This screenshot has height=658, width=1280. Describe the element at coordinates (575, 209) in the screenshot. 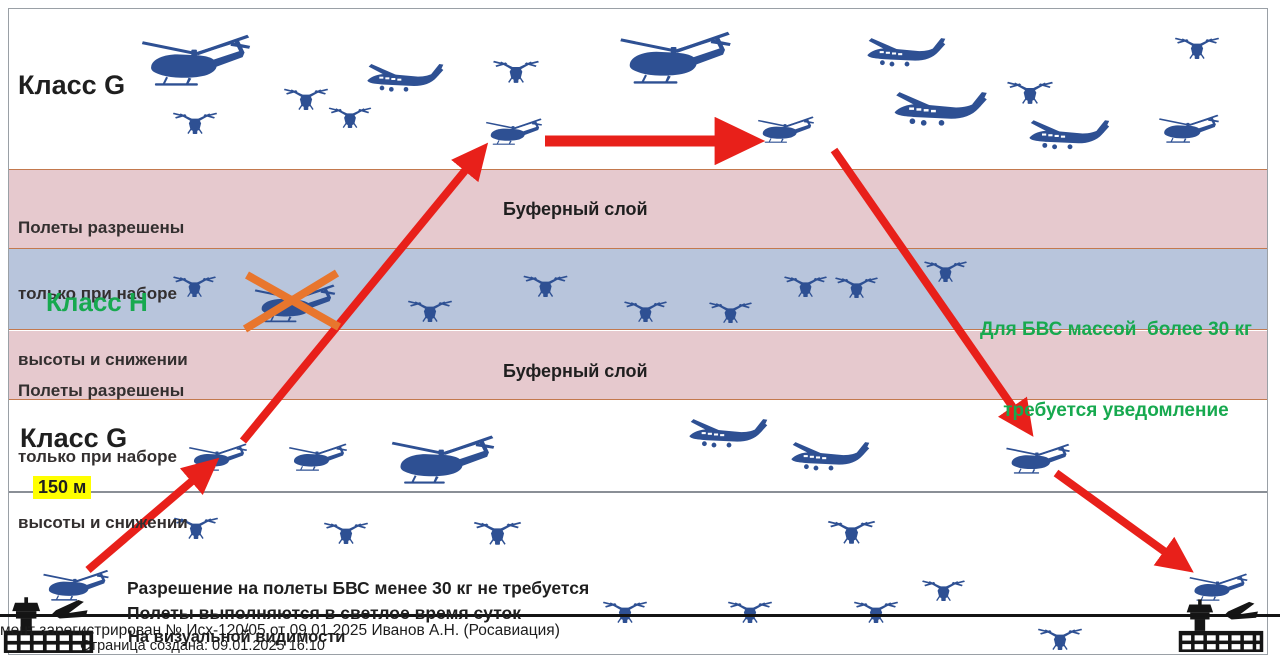

I see `buffer-upper-title: Буферный слой` at that location.